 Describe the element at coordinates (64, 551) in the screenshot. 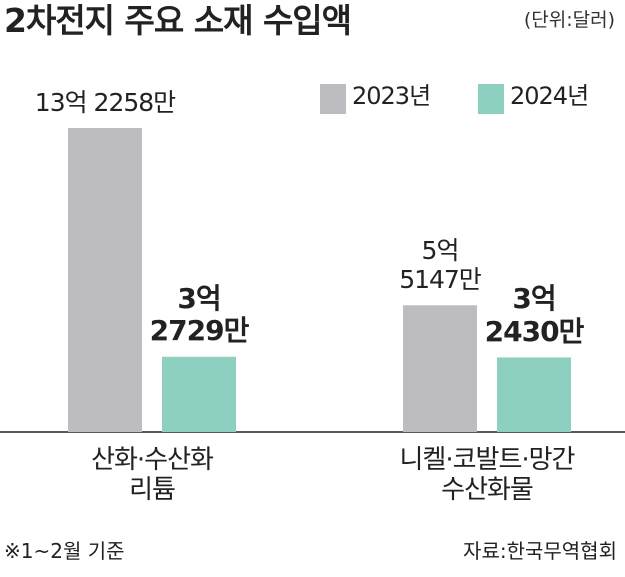

I see `note: ※1~2월 기준` at that location.